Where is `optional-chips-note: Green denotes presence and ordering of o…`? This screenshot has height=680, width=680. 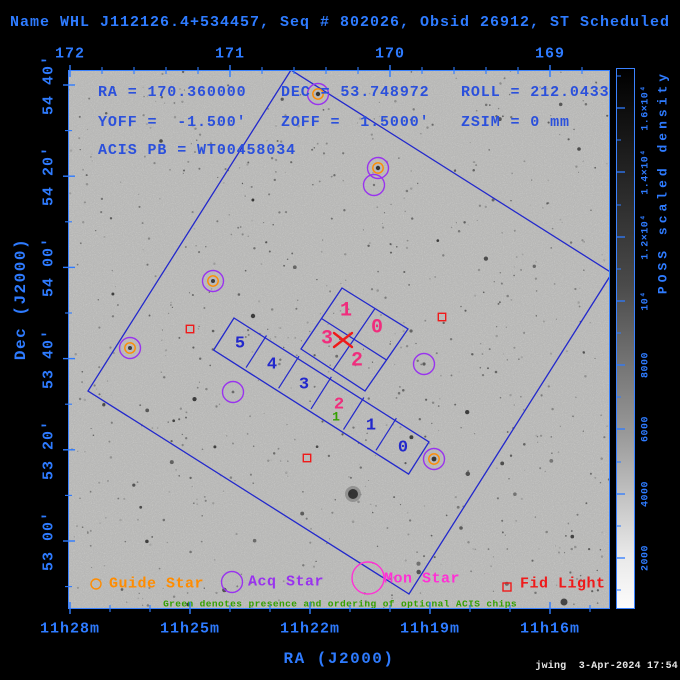
optional-chips-note: Green denotes presence and ordering of o… is located at coordinates (340, 603).